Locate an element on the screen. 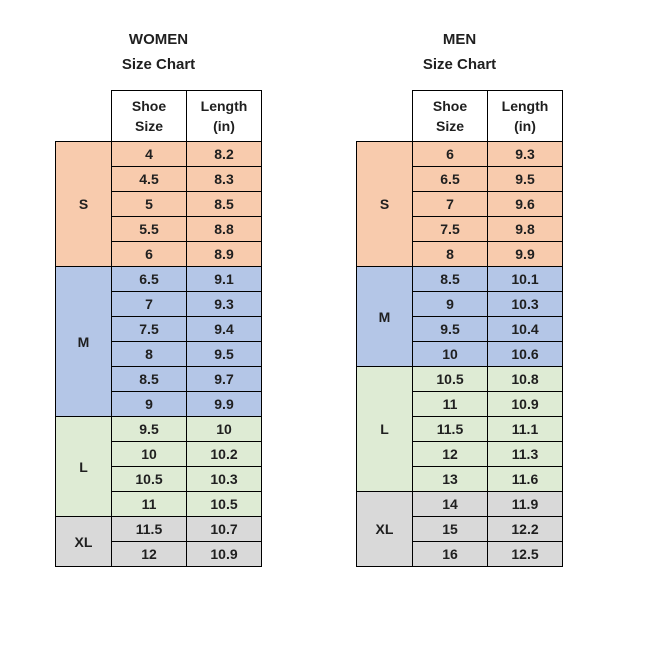 The image size is (646, 652). table-row: 11.5 11.1 is located at coordinates (460, 429).